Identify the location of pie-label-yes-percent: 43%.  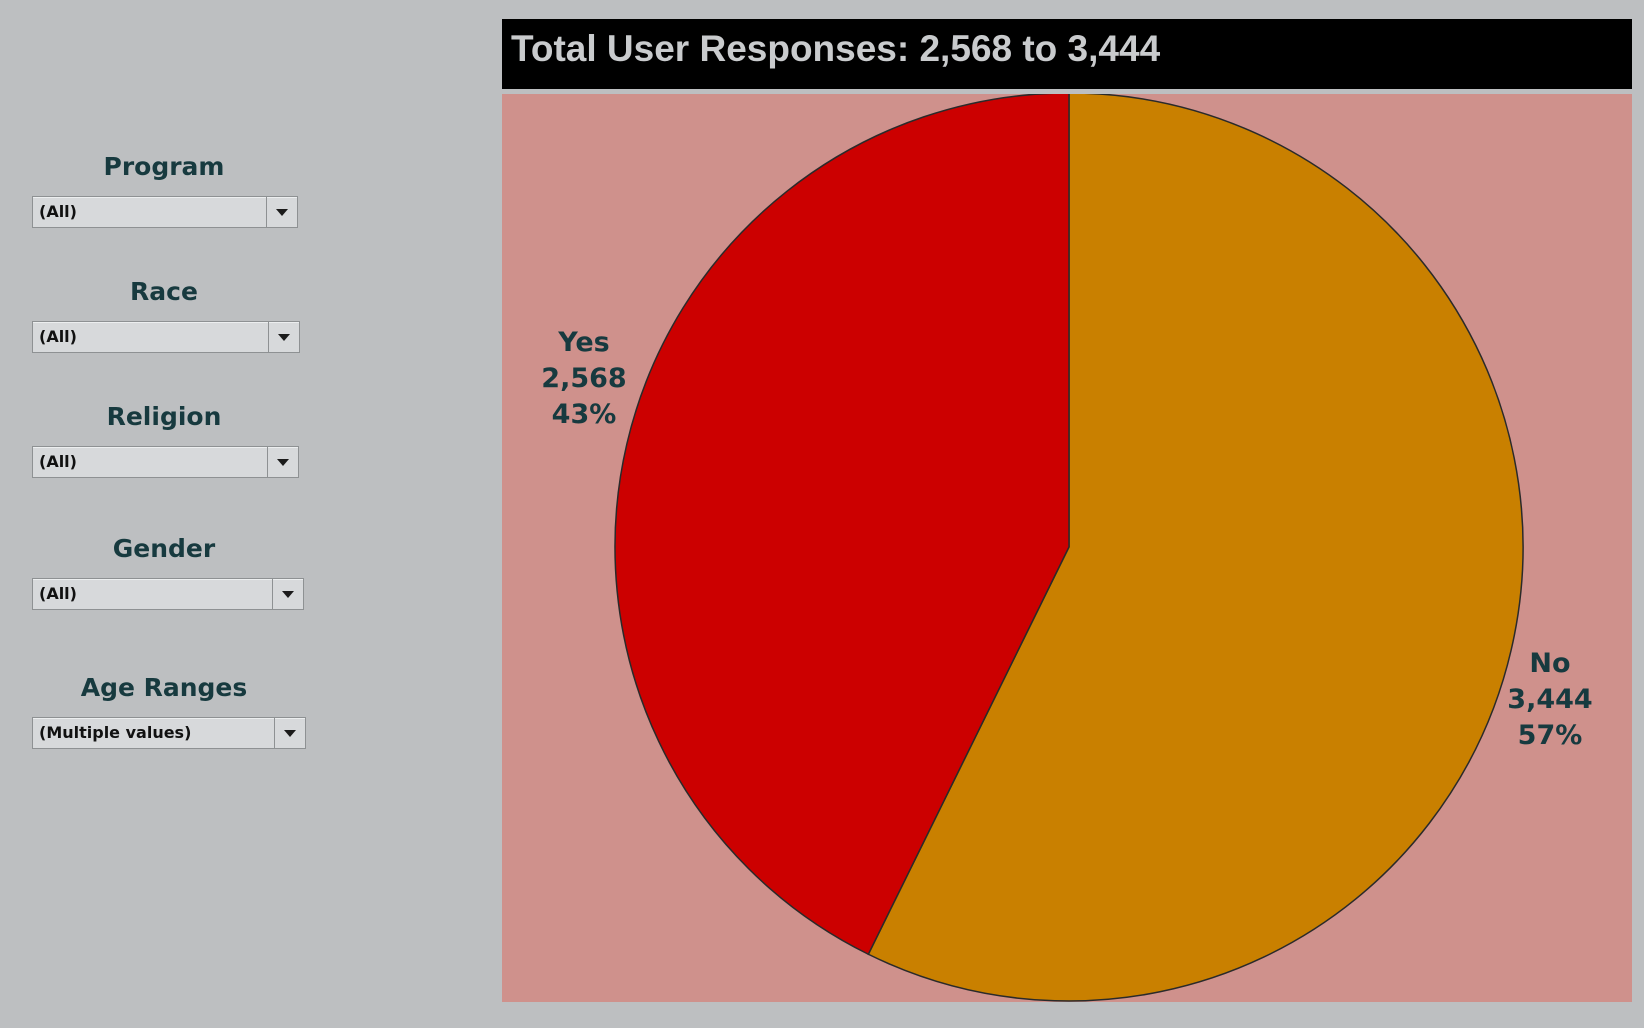
(584, 414).